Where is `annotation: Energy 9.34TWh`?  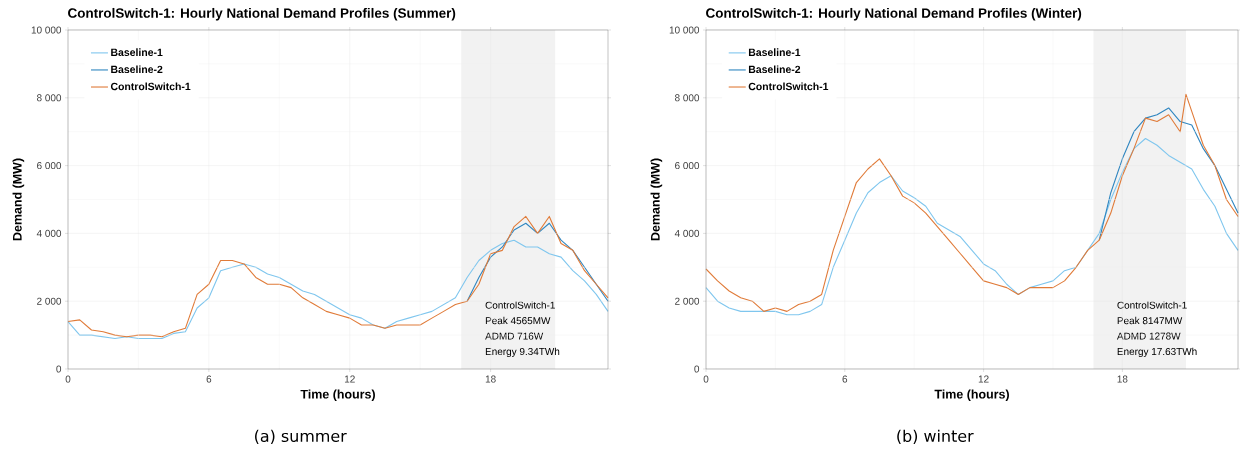
annotation: Energy 9.34TWh is located at coordinates (522, 352).